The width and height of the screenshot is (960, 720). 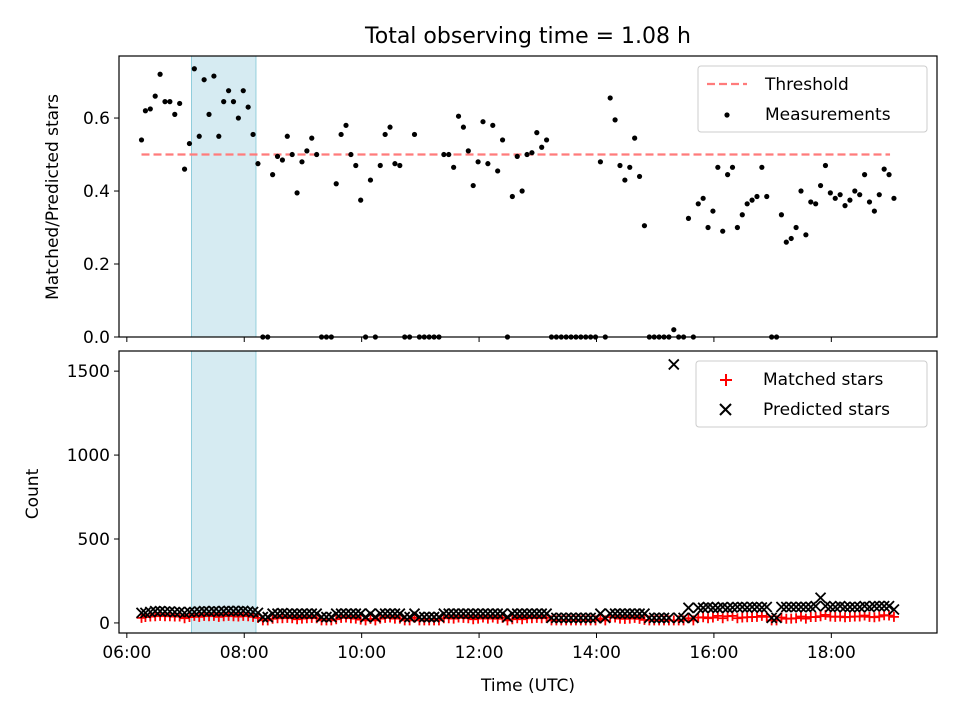 I want to click on bottom-legend: Matched stars Predicted stars, so click(x=811, y=394).